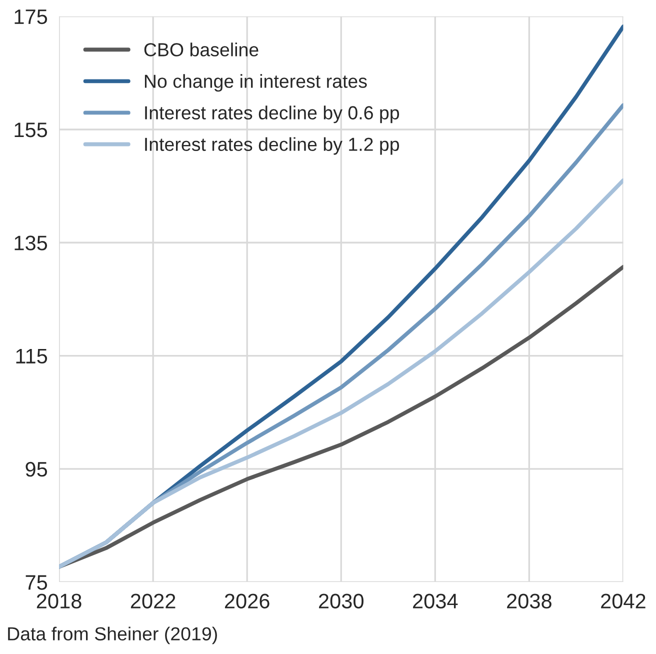  What do you see at coordinates (247, 601) in the screenshot?
I see `x-tick-label: 2026` at bounding box center [247, 601].